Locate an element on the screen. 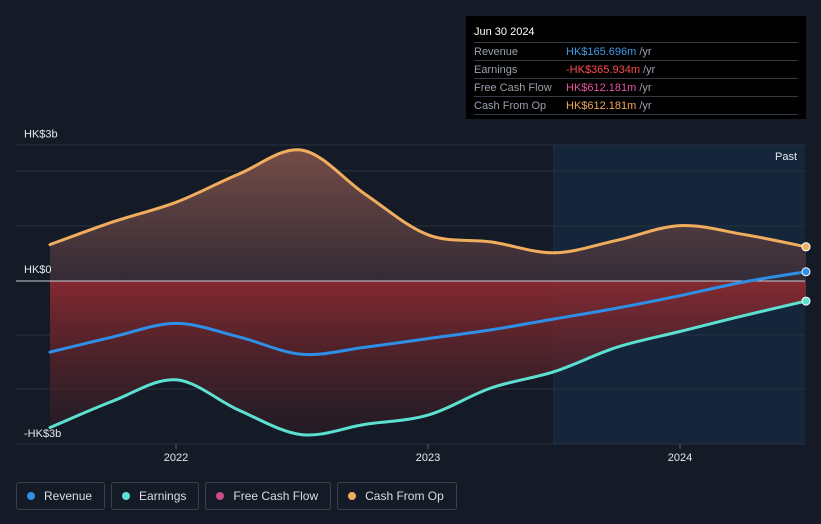  x-axis-labels: 2022 2023 2024 is located at coordinates (428, 454).